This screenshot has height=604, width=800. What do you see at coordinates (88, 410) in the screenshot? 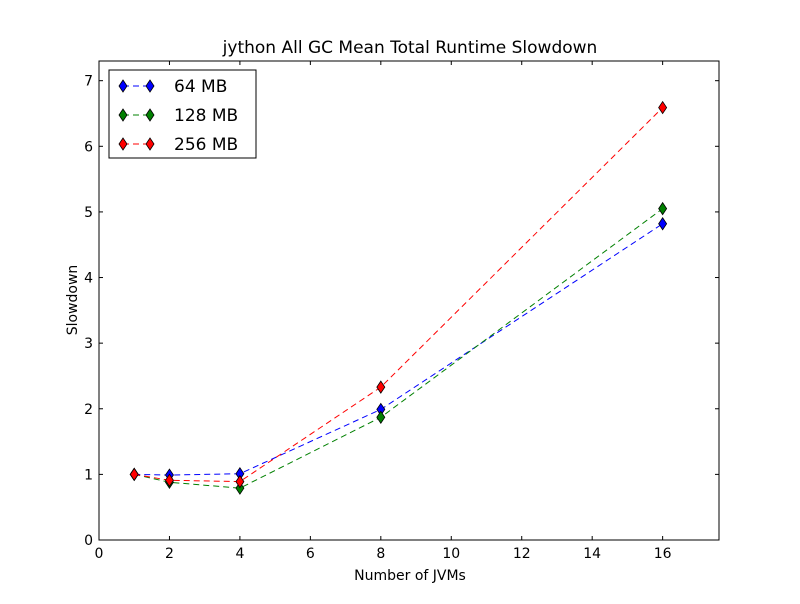
I see `y-tick-label: 2` at bounding box center [88, 410].